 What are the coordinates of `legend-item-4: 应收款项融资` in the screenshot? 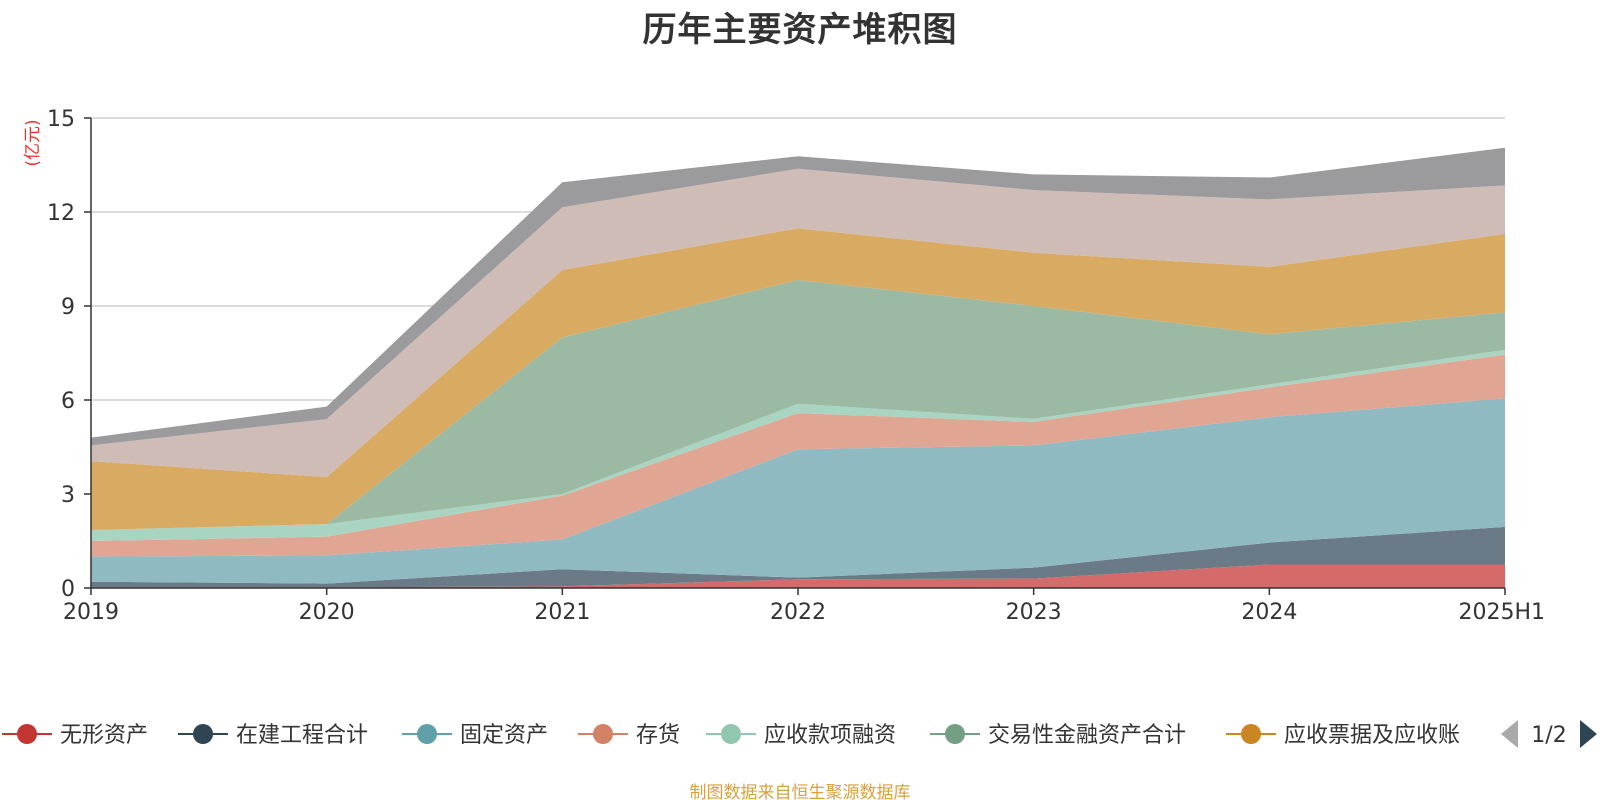 It's located at (801, 735).